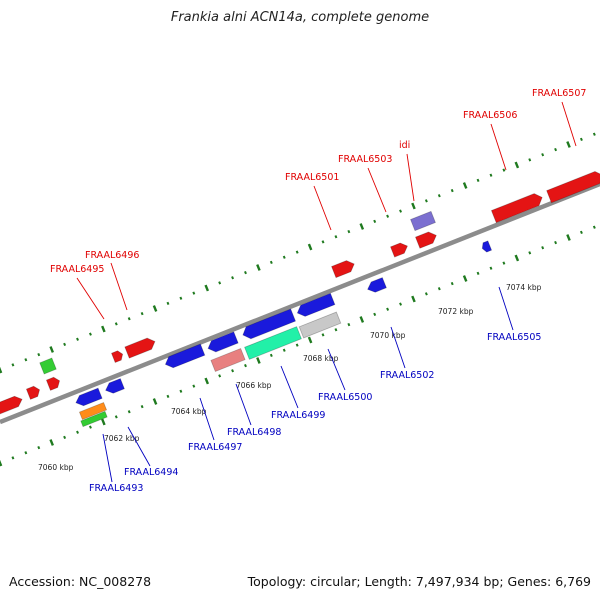  Describe the element at coordinates (316, 304) in the screenshot. I see `feature-fraal6500` at that location.